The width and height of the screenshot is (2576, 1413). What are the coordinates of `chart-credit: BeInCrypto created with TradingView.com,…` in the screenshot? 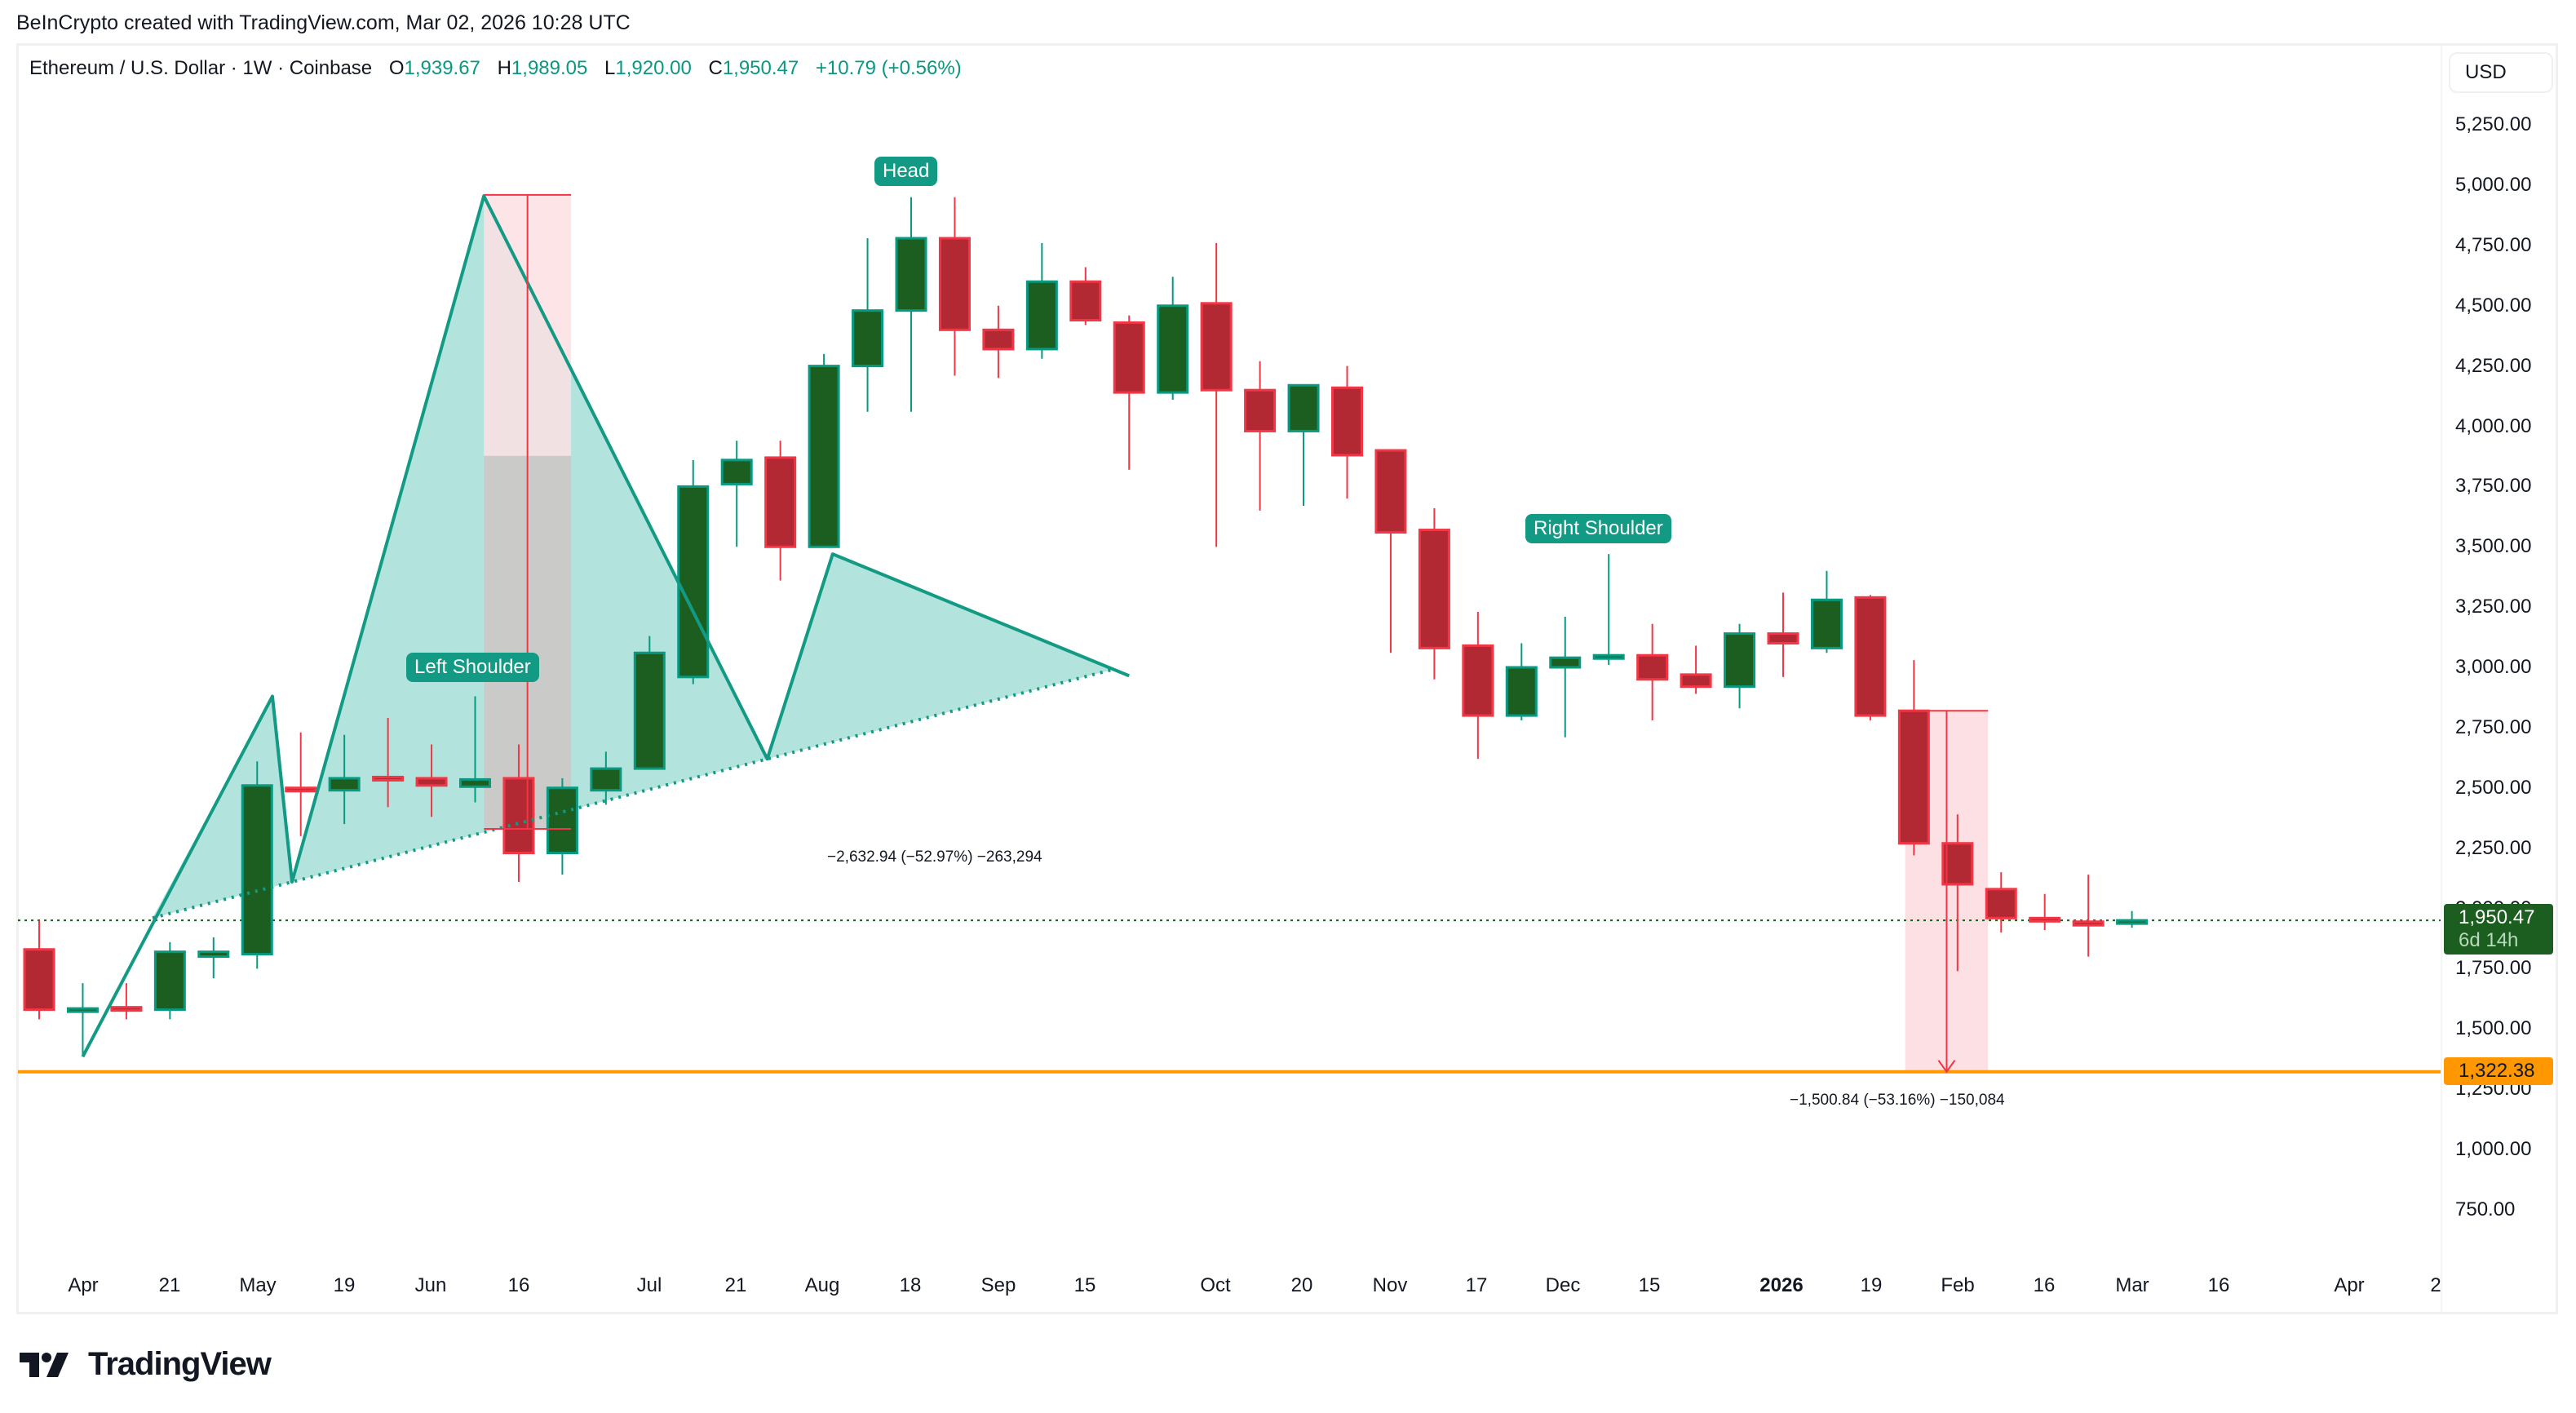 It's located at (323, 22).